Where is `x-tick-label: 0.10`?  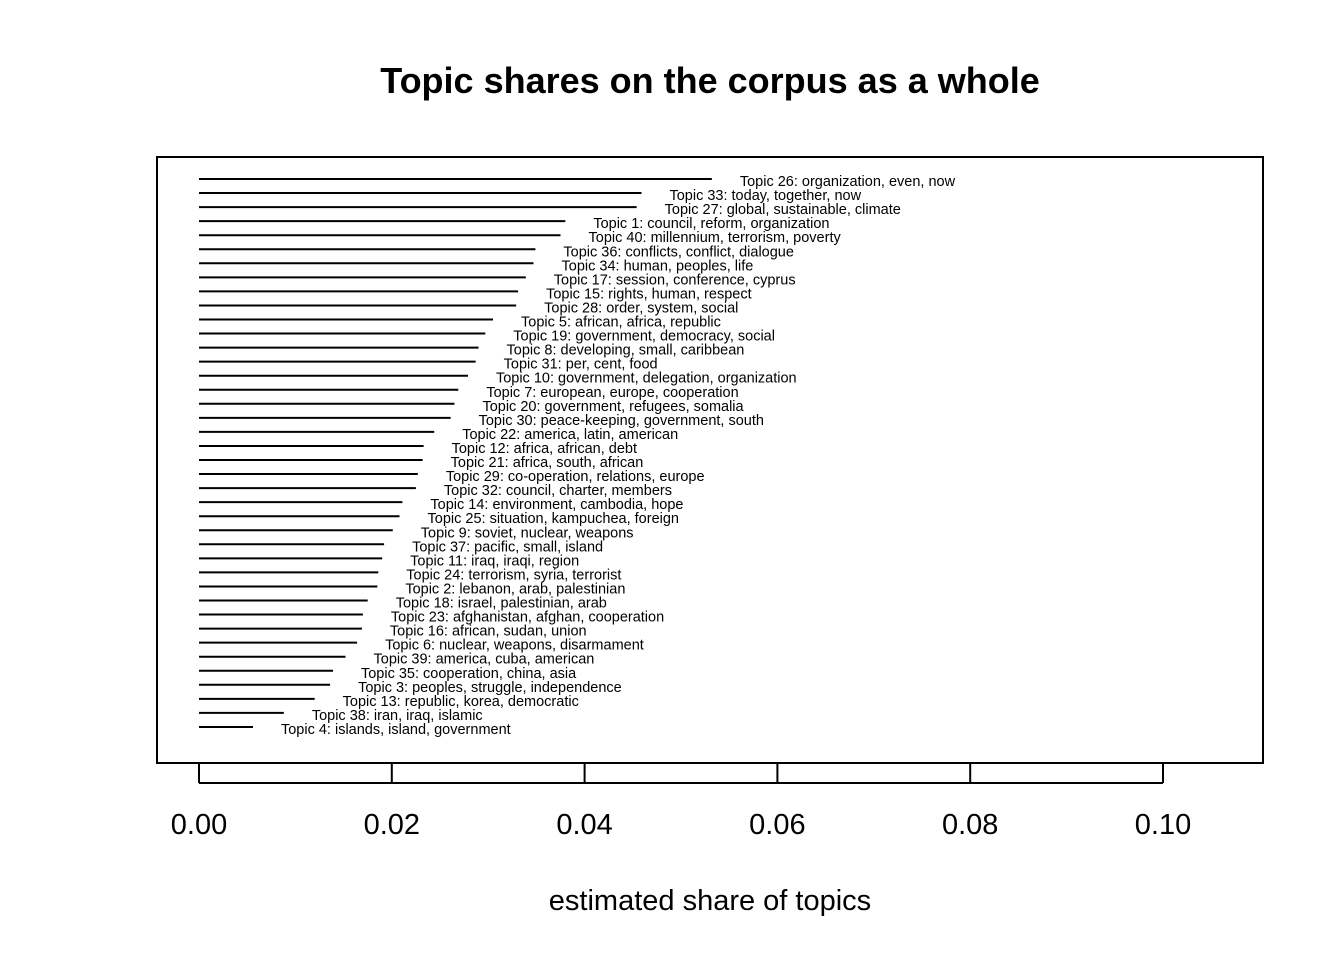
x-tick-label: 0.10 is located at coordinates (1163, 825).